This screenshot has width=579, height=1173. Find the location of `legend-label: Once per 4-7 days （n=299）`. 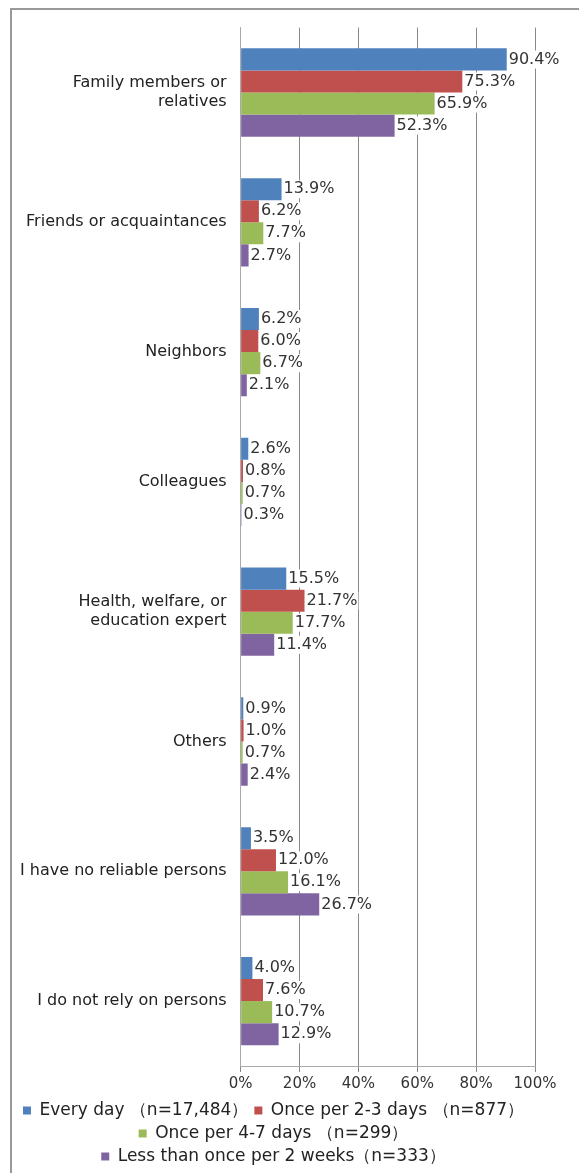

legend-label: Once per 4-7 days （n=299） is located at coordinates (282, 1131).